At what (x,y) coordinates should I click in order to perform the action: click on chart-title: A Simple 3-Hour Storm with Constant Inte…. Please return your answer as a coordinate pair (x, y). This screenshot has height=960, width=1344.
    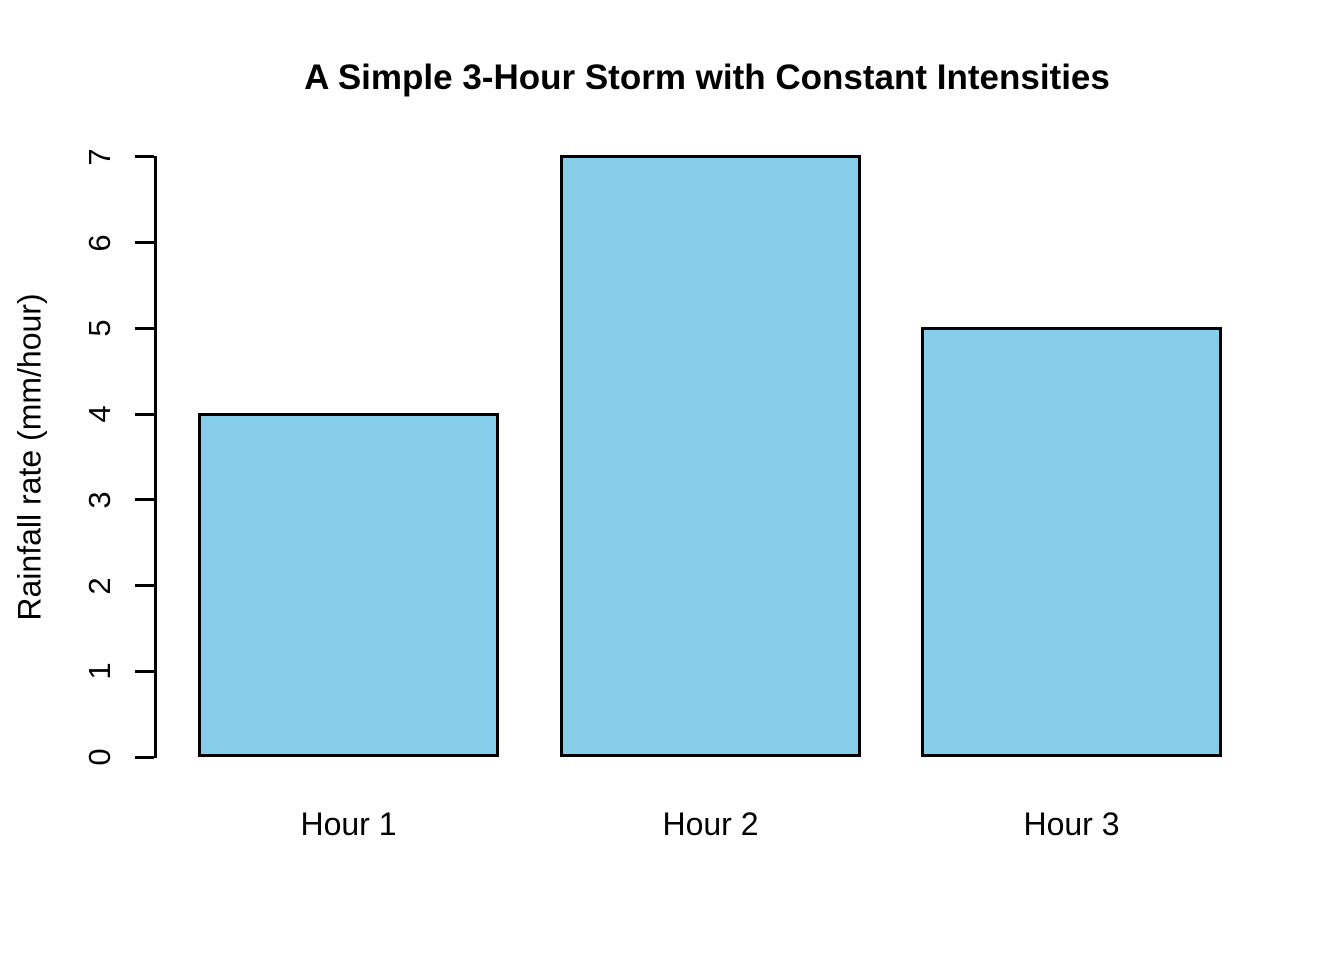
    Looking at the image, I should click on (707, 77).